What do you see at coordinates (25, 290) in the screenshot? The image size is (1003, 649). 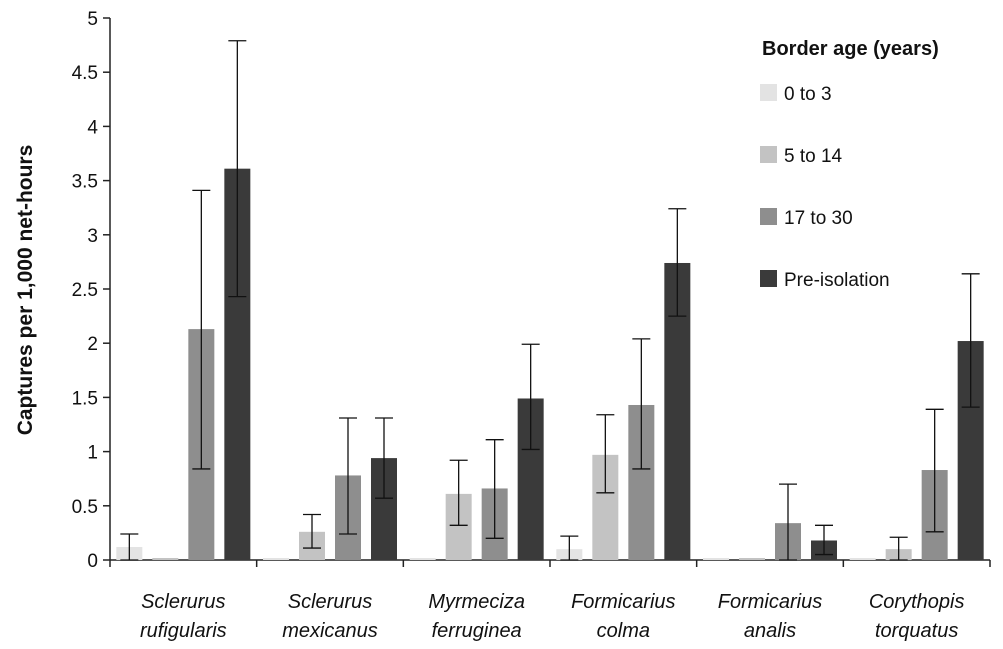 I see `y-axis-label: Captures per 1,000 net-hours` at bounding box center [25, 290].